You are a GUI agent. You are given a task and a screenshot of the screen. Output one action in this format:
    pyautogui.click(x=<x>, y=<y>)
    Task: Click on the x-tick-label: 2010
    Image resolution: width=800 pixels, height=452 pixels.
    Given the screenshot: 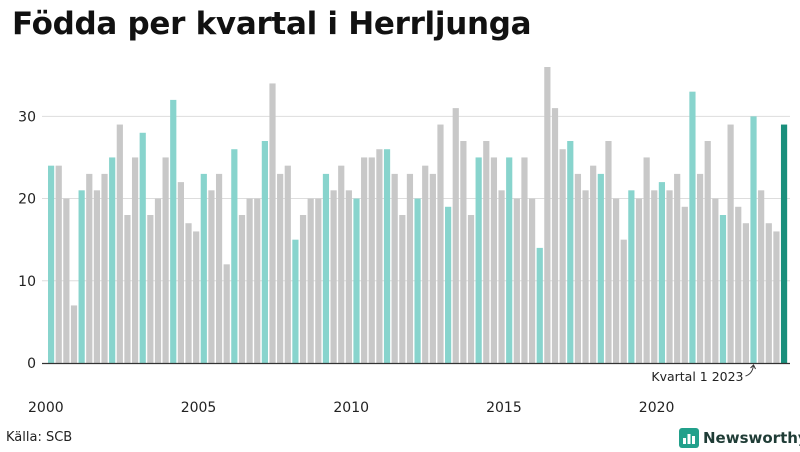 What is the action you would take?
    pyautogui.click(x=351, y=408)
    